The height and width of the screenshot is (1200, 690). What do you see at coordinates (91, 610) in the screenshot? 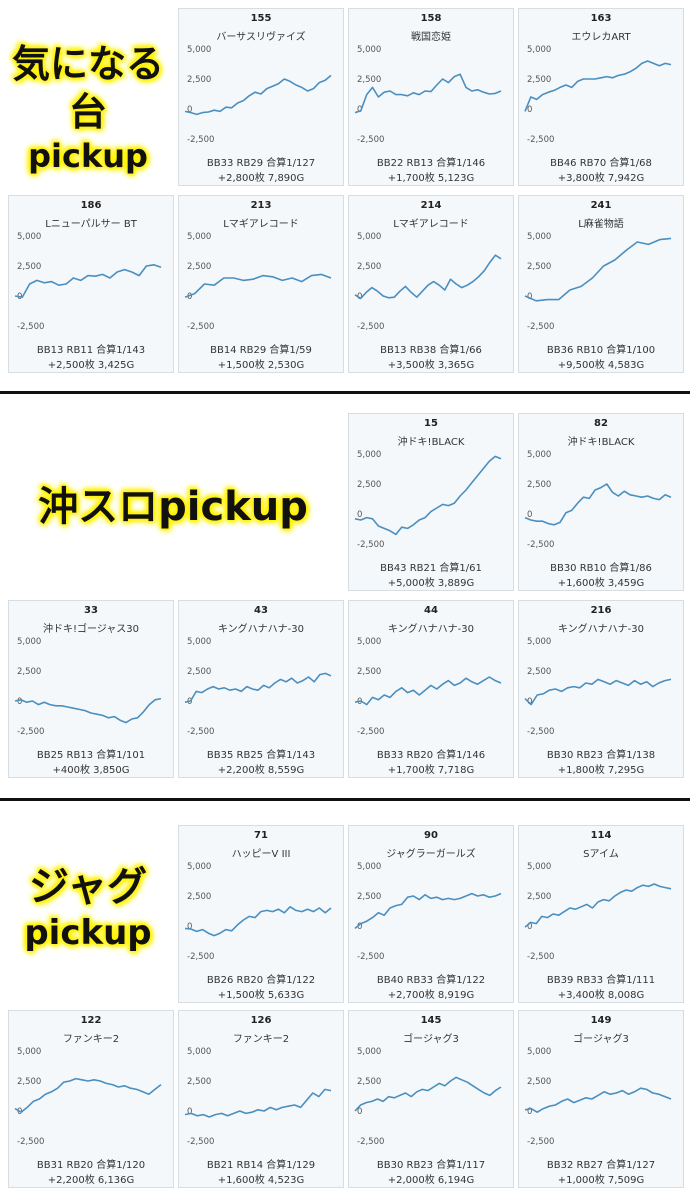
I see `machine-number: 33` at bounding box center [91, 610].